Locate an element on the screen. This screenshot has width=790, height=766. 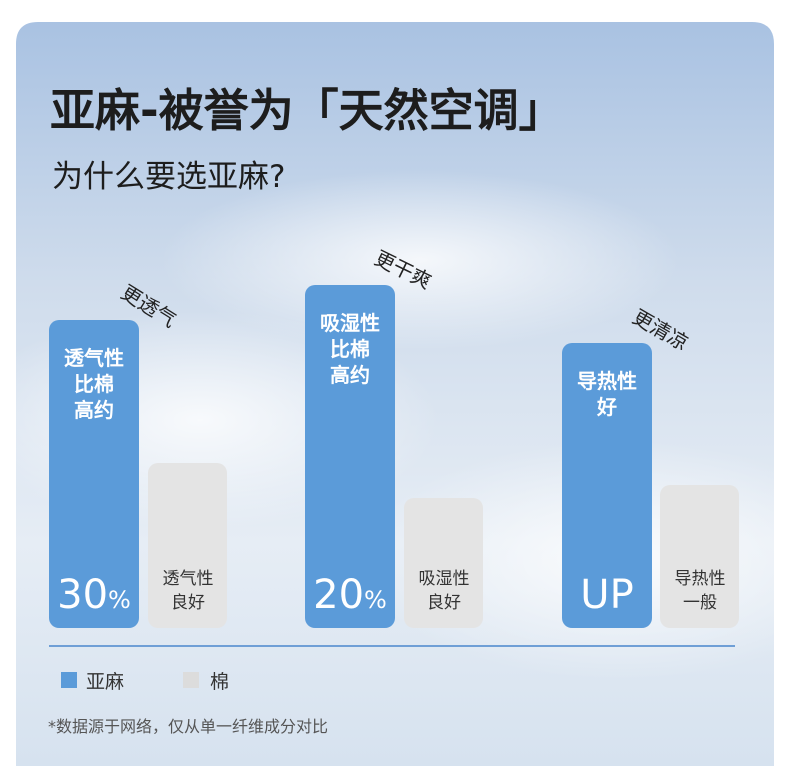
linen-text: 吸湿性 is located at coordinates (350, 323).